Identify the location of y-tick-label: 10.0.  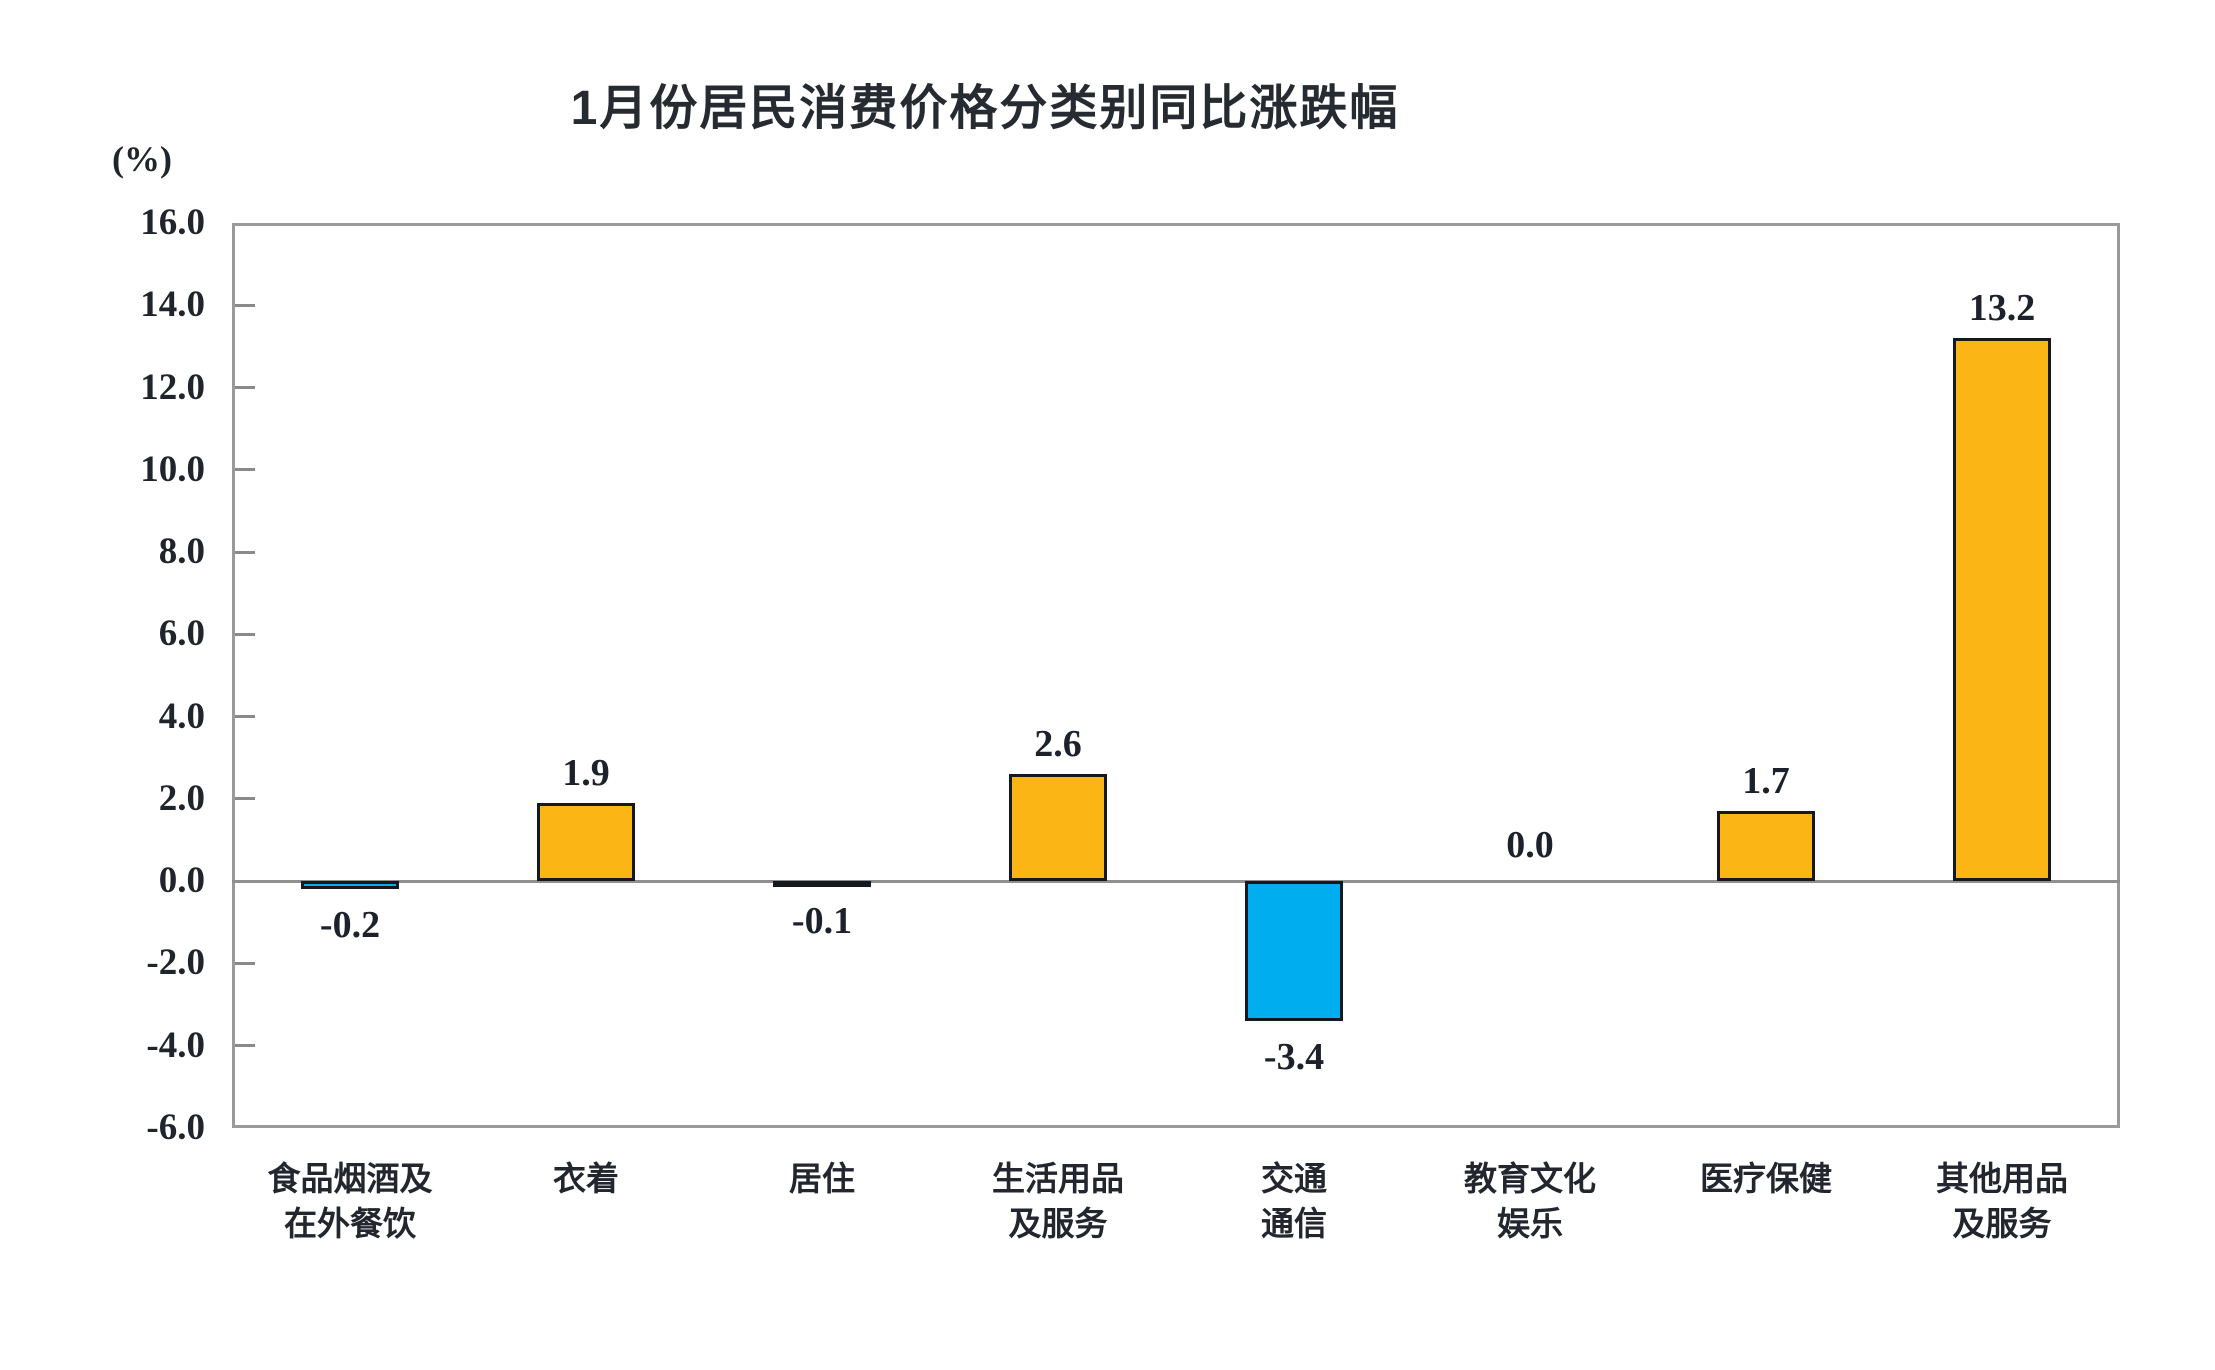
(172, 469).